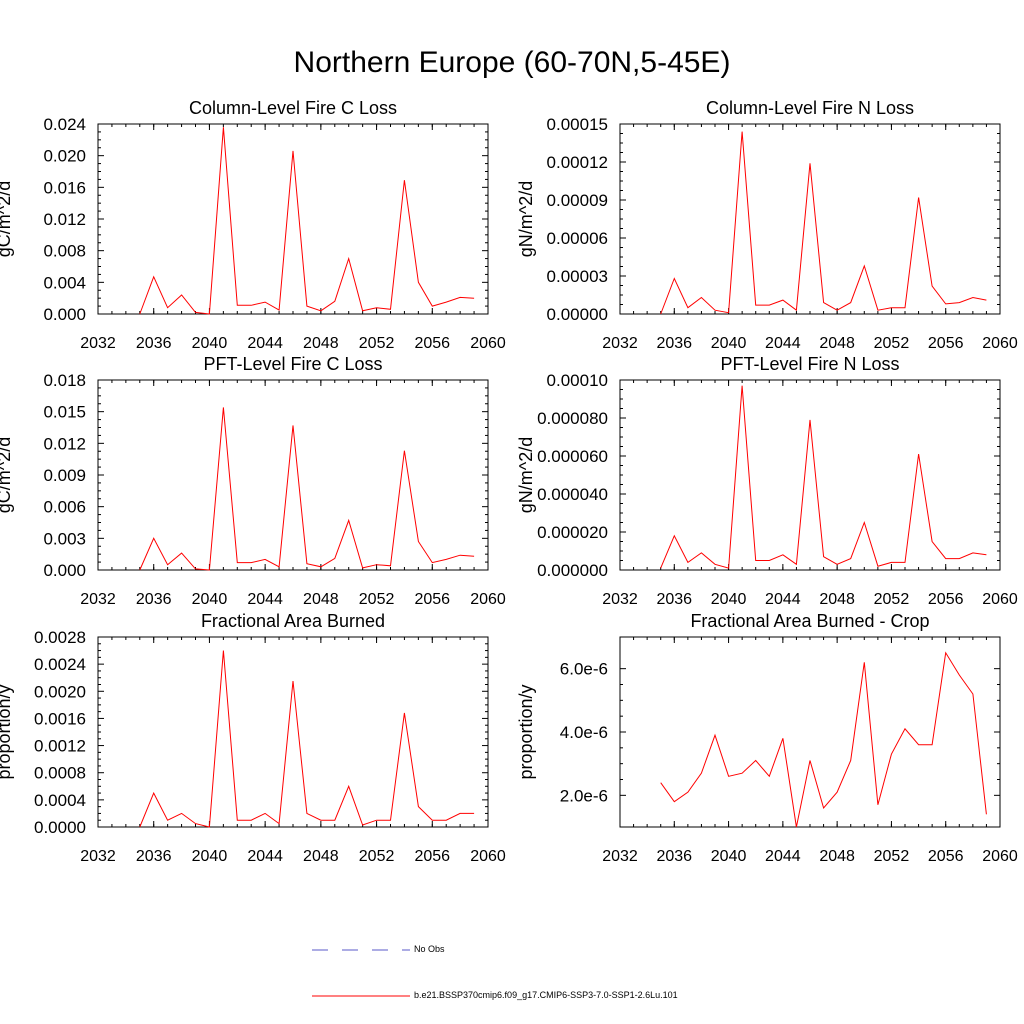  What do you see at coordinates (60, 773) in the screenshot?
I see `panel-5-ytick-label: 0.0008` at bounding box center [60, 773].